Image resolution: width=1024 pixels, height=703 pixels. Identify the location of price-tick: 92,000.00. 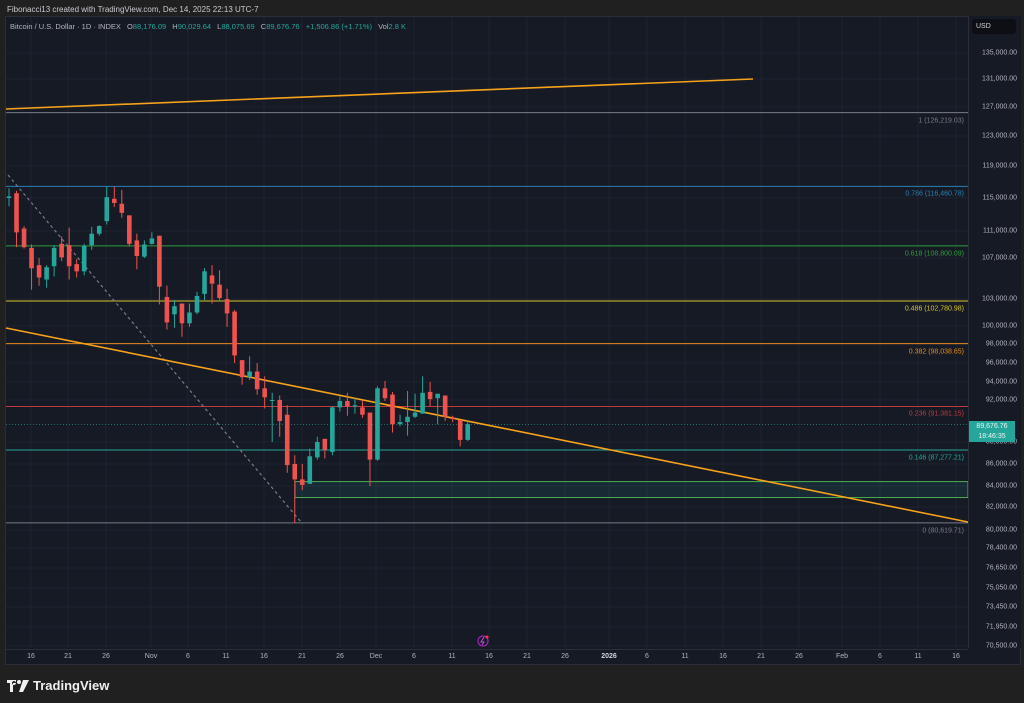
(1001, 400).